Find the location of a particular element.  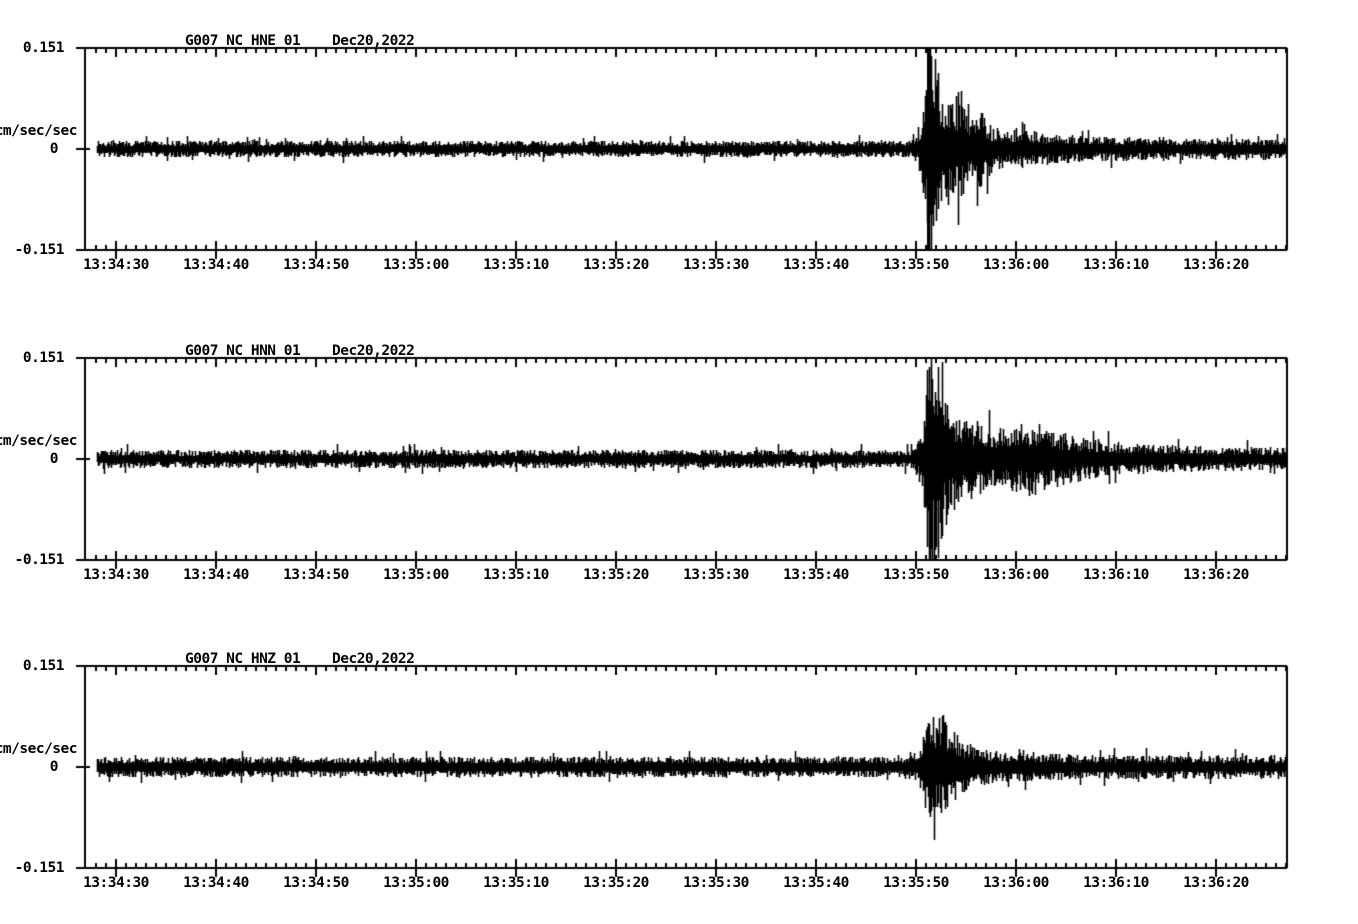

panel-title-station: G007_NC_HNZ_01 is located at coordinates (243, 659).